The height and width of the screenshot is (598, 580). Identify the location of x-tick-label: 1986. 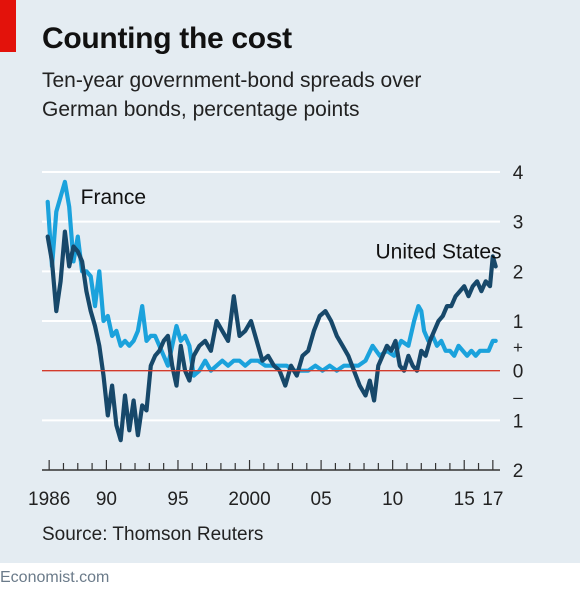
(49, 499).